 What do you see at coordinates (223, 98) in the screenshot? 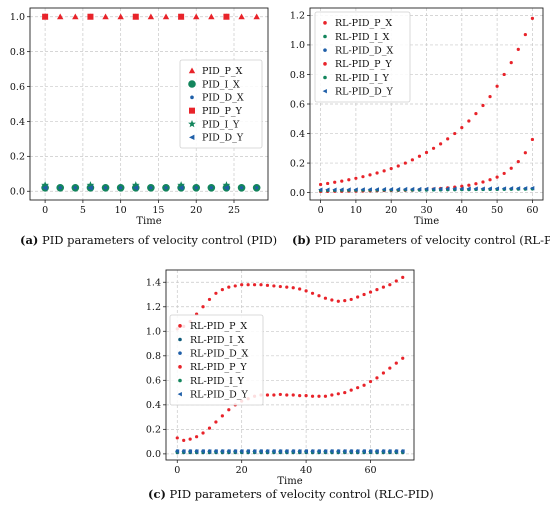
I see `legend-label: PID_D_X` at bounding box center [223, 98].